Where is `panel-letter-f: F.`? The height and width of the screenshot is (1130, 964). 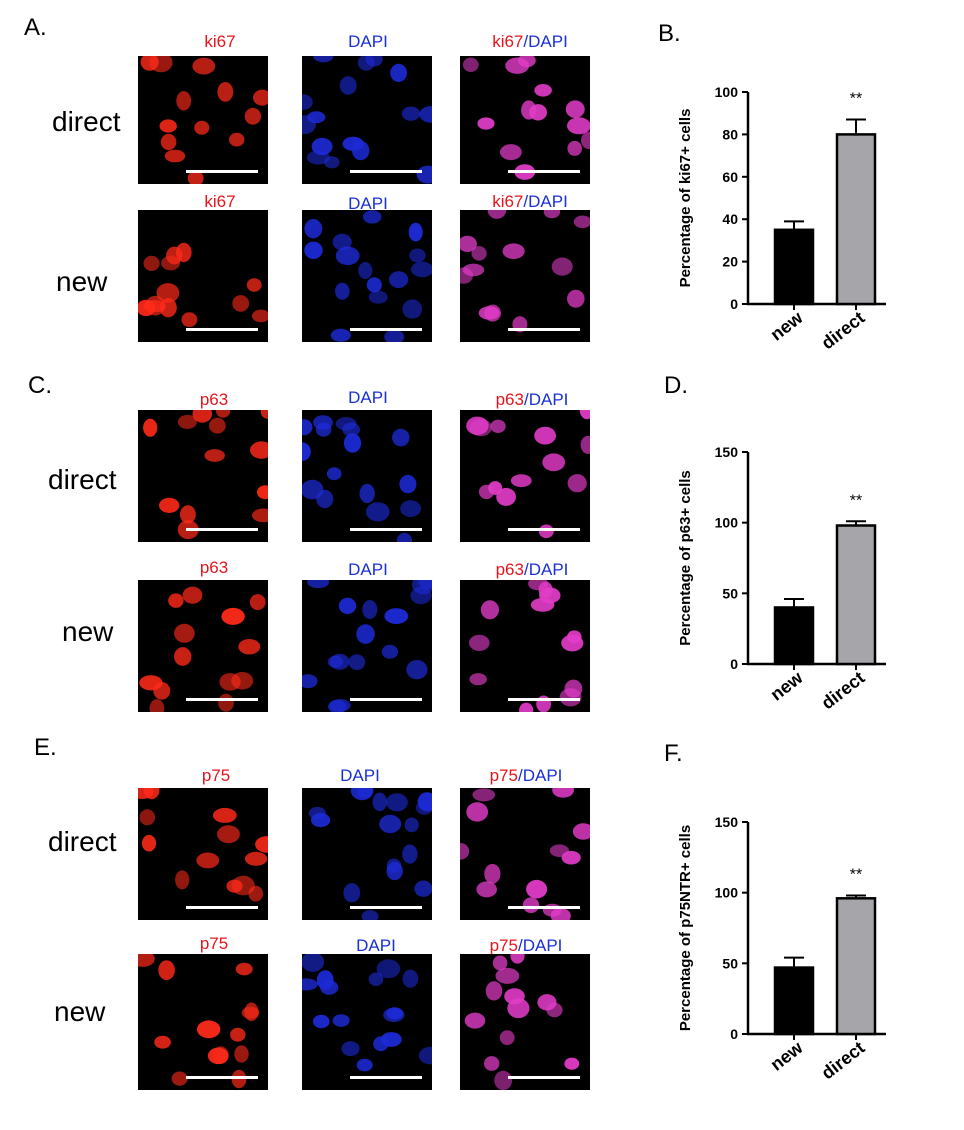 panel-letter-f: F. is located at coordinates (673, 753).